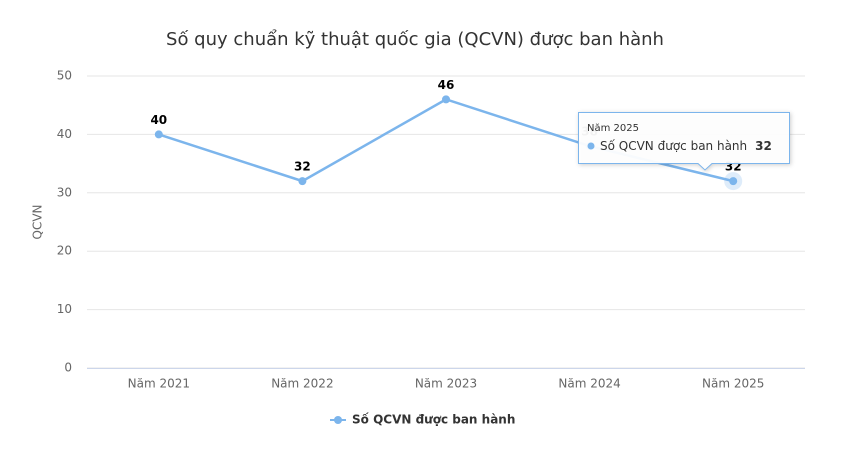  Describe the element at coordinates (673, 146) in the screenshot. I see `tooltip-series: Số QCVN được ban hành` at that location.